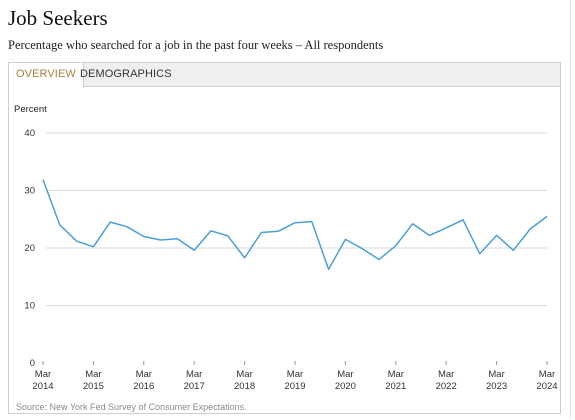 This screenshot has height=420, width=575. What do you see at coordinates (30, 109) in the screenshot?
I see `y-axis-label: Percent` at bounding box center [30, 109].